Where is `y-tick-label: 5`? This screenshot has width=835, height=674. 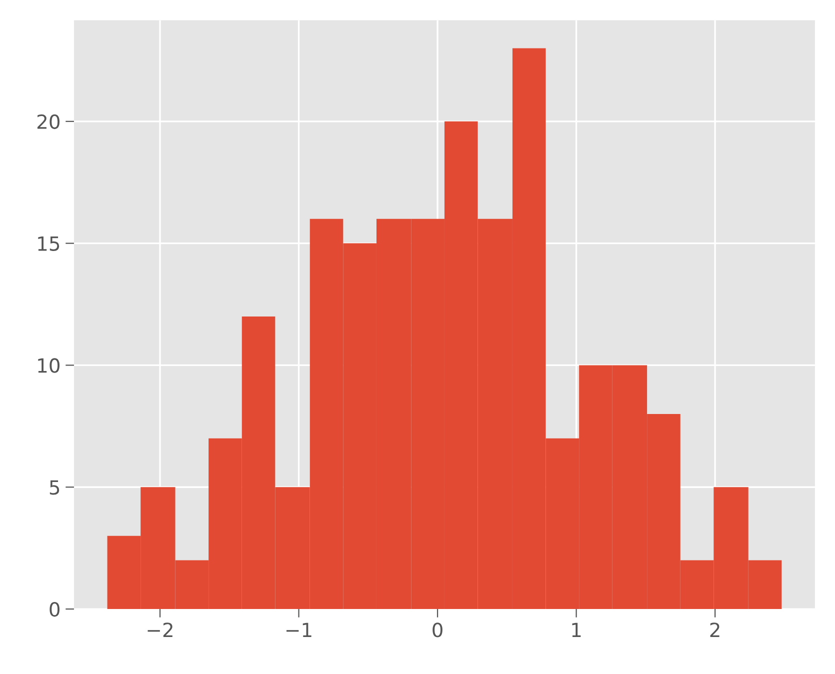 y-tick-label: 5 is located at coordinates (55, 487).